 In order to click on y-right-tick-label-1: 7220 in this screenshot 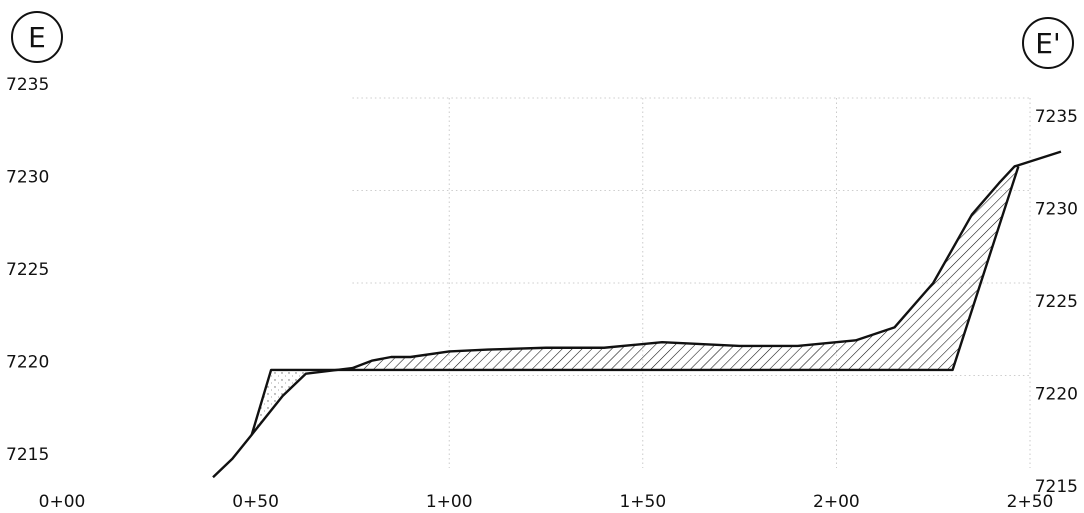, I will do `click(1056, 395)`.